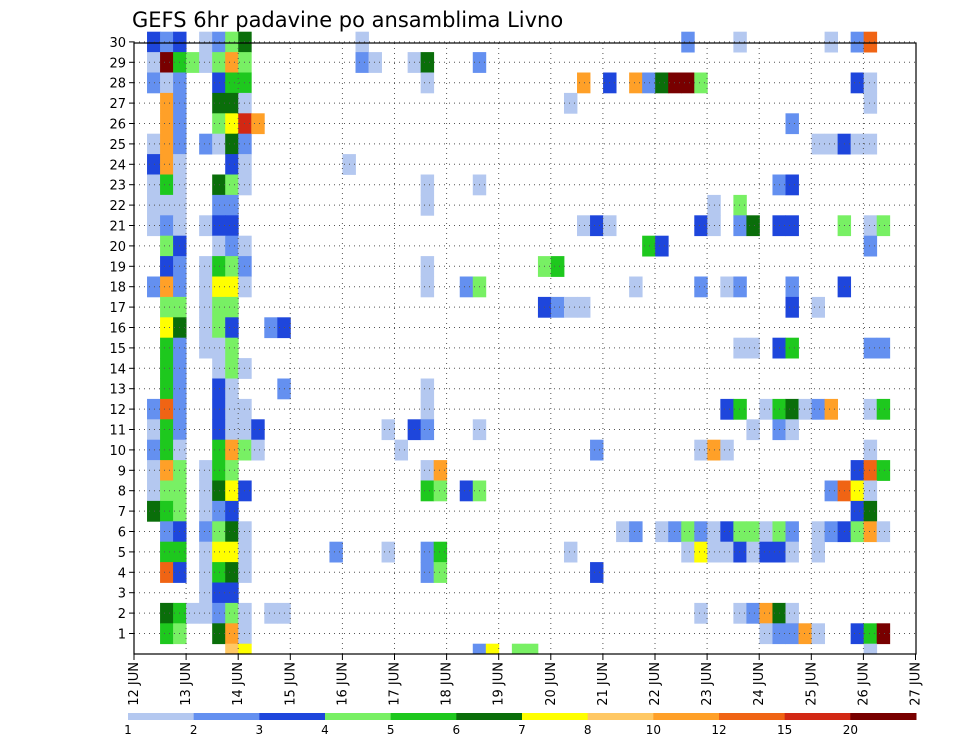  I want to click on y-tick-label: 25, so click(117, 145).